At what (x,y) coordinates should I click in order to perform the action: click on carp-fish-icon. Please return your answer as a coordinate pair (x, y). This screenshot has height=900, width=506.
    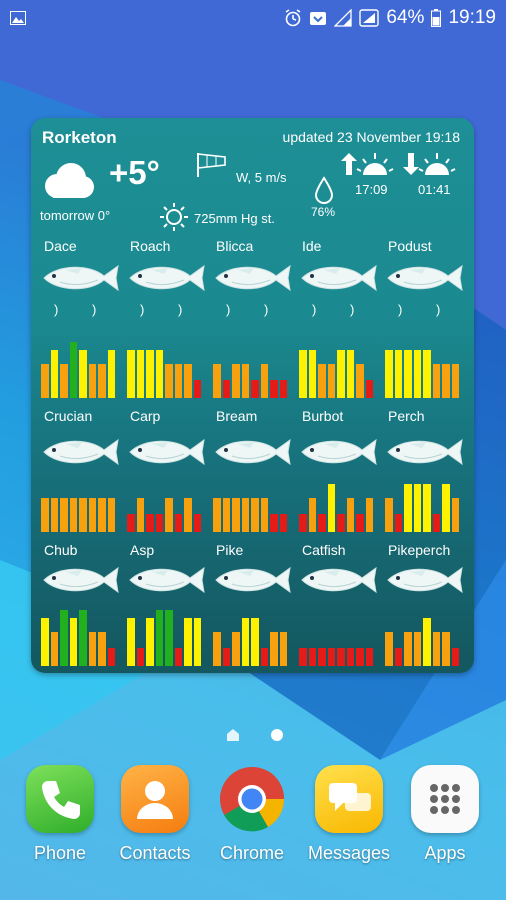
    Looking at the image, I should click on (167, 452).